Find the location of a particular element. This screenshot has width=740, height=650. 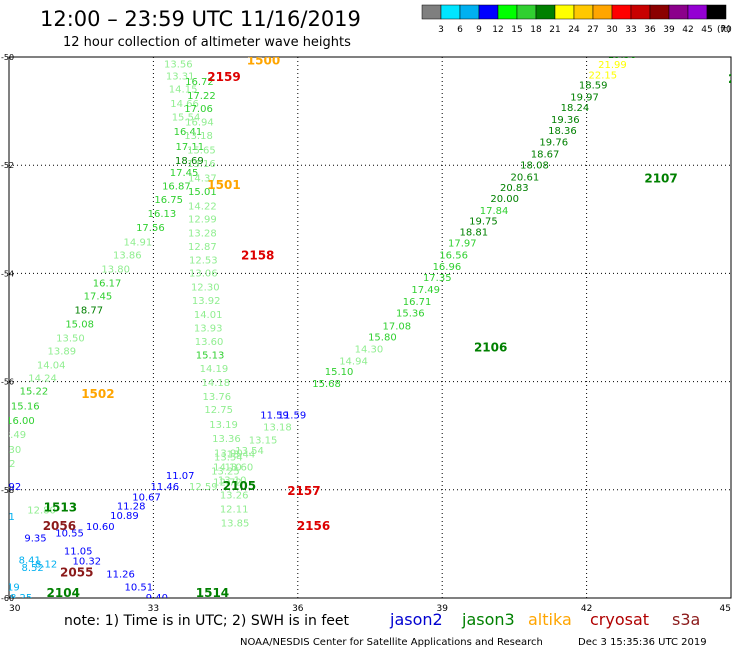

wave-height-label: 14.66 is located at coordinates (184, 104).